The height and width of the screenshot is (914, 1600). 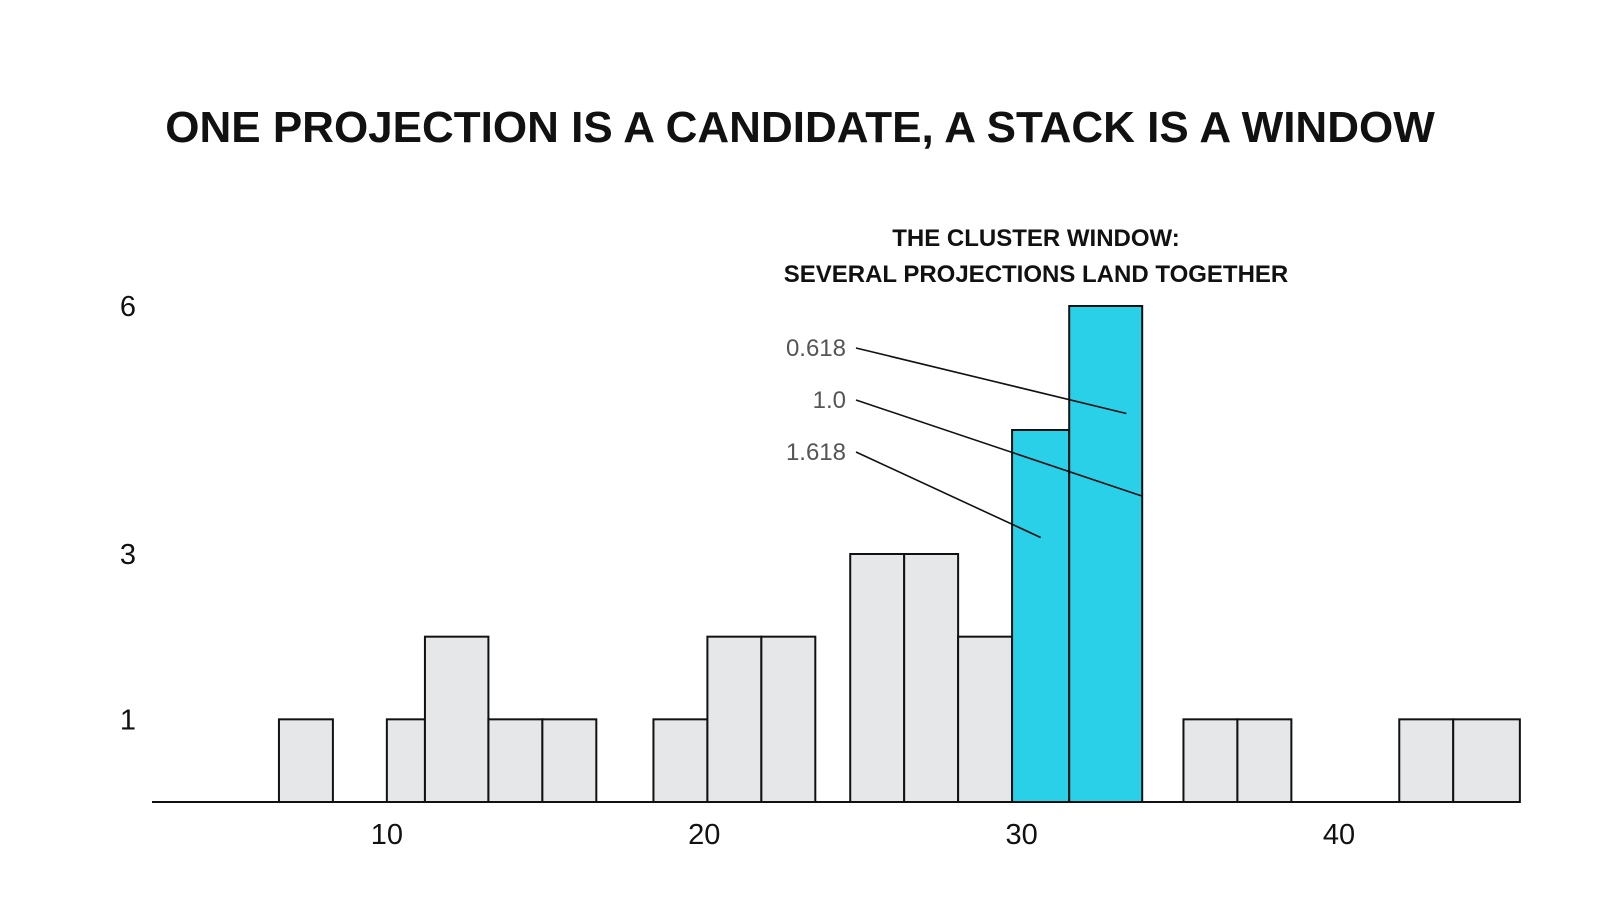 I want to click on callout-label-0: 0.618, so click(x=816, y=348).